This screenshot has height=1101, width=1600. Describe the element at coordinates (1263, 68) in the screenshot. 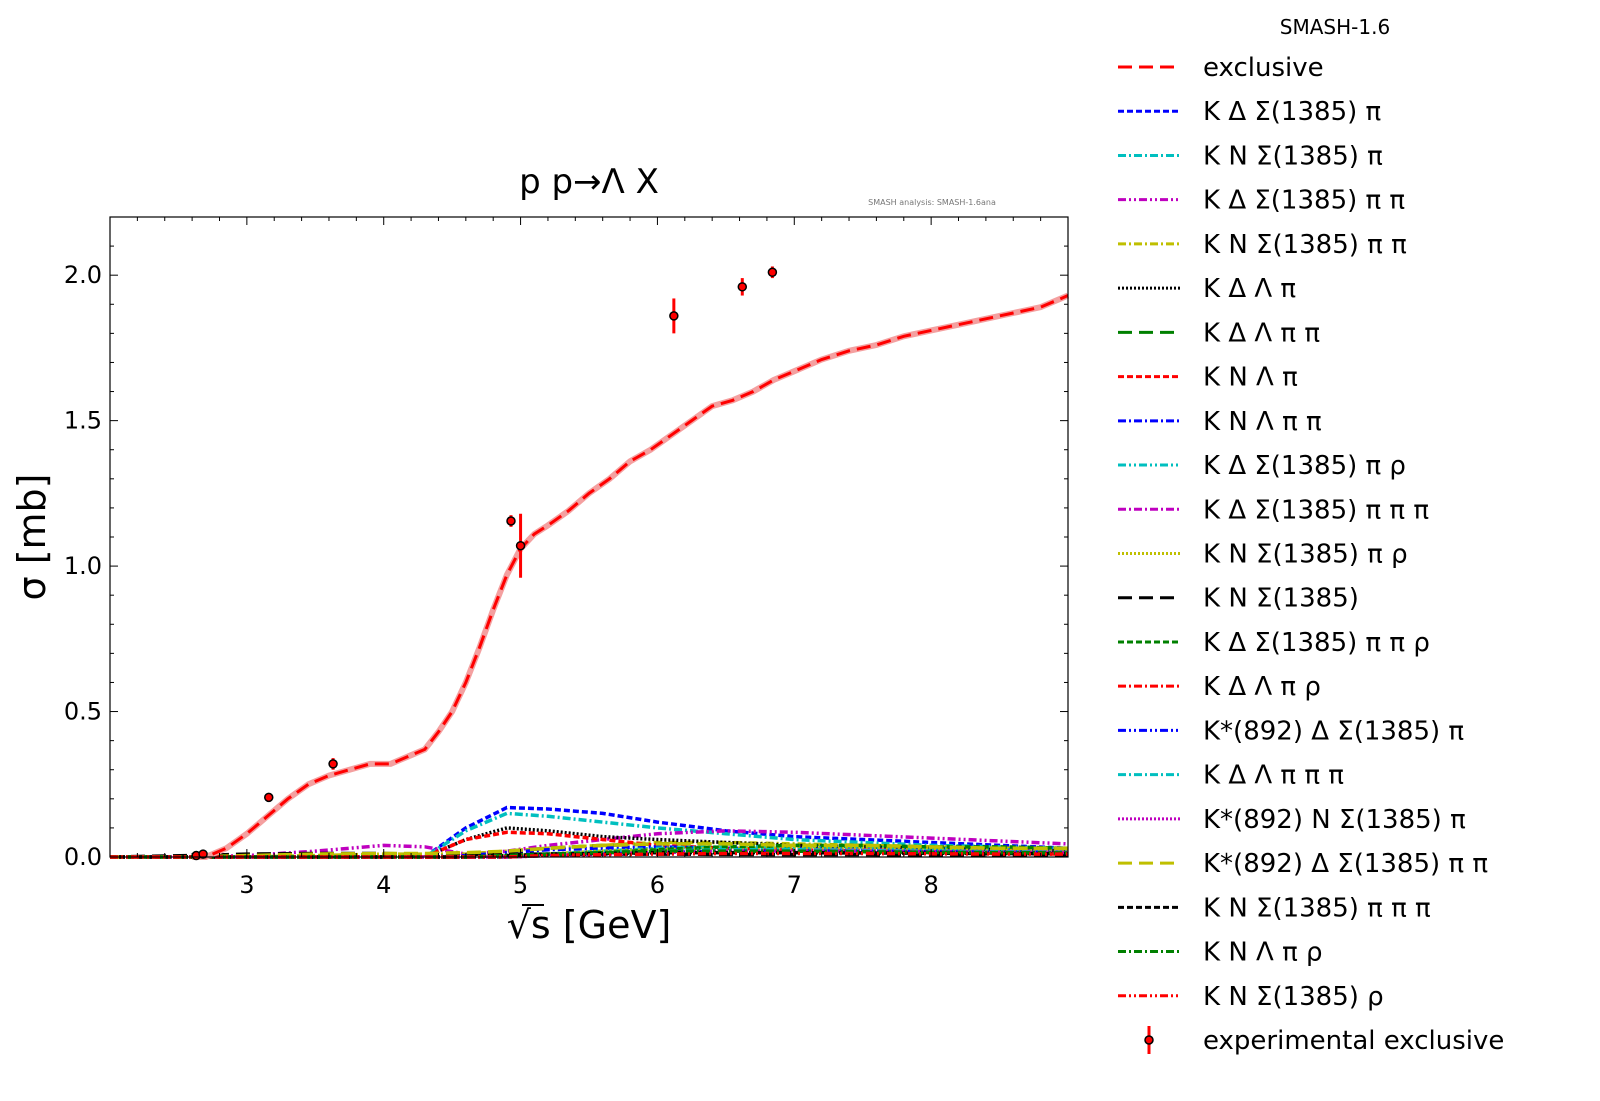

I see `legend-label-0: exclusive` at that location.